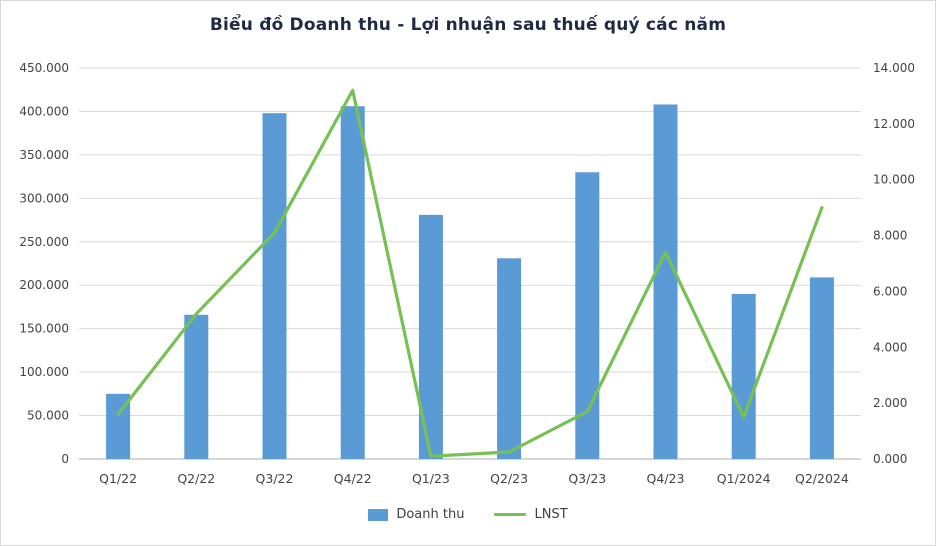 The image size is (936, 546). What do you see at coordinates (378, 514) in the screenshot?
I see `legend-swatch-bar-icon` at bounding box center [378, 514].